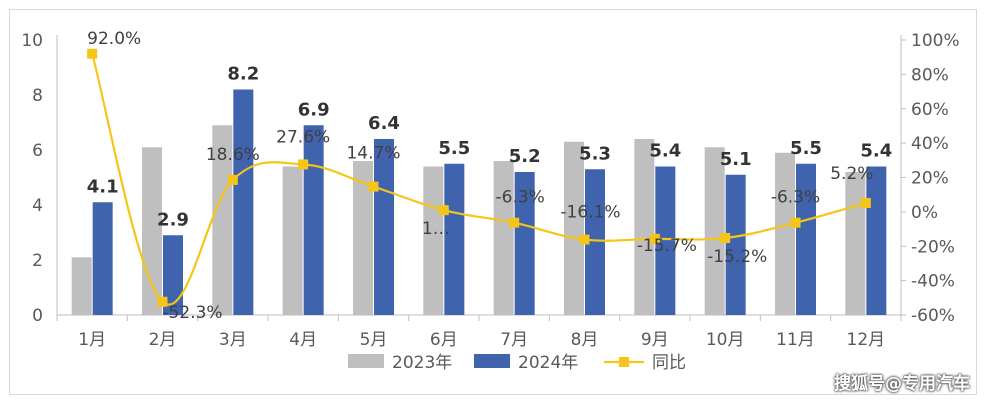 Image resolution: width=992 pixels, height=406 pixels. What do you see at coordinates (930, 75) in the screenshot?
I see `right-tick-label: 80%` at bounding box center [930, 75].